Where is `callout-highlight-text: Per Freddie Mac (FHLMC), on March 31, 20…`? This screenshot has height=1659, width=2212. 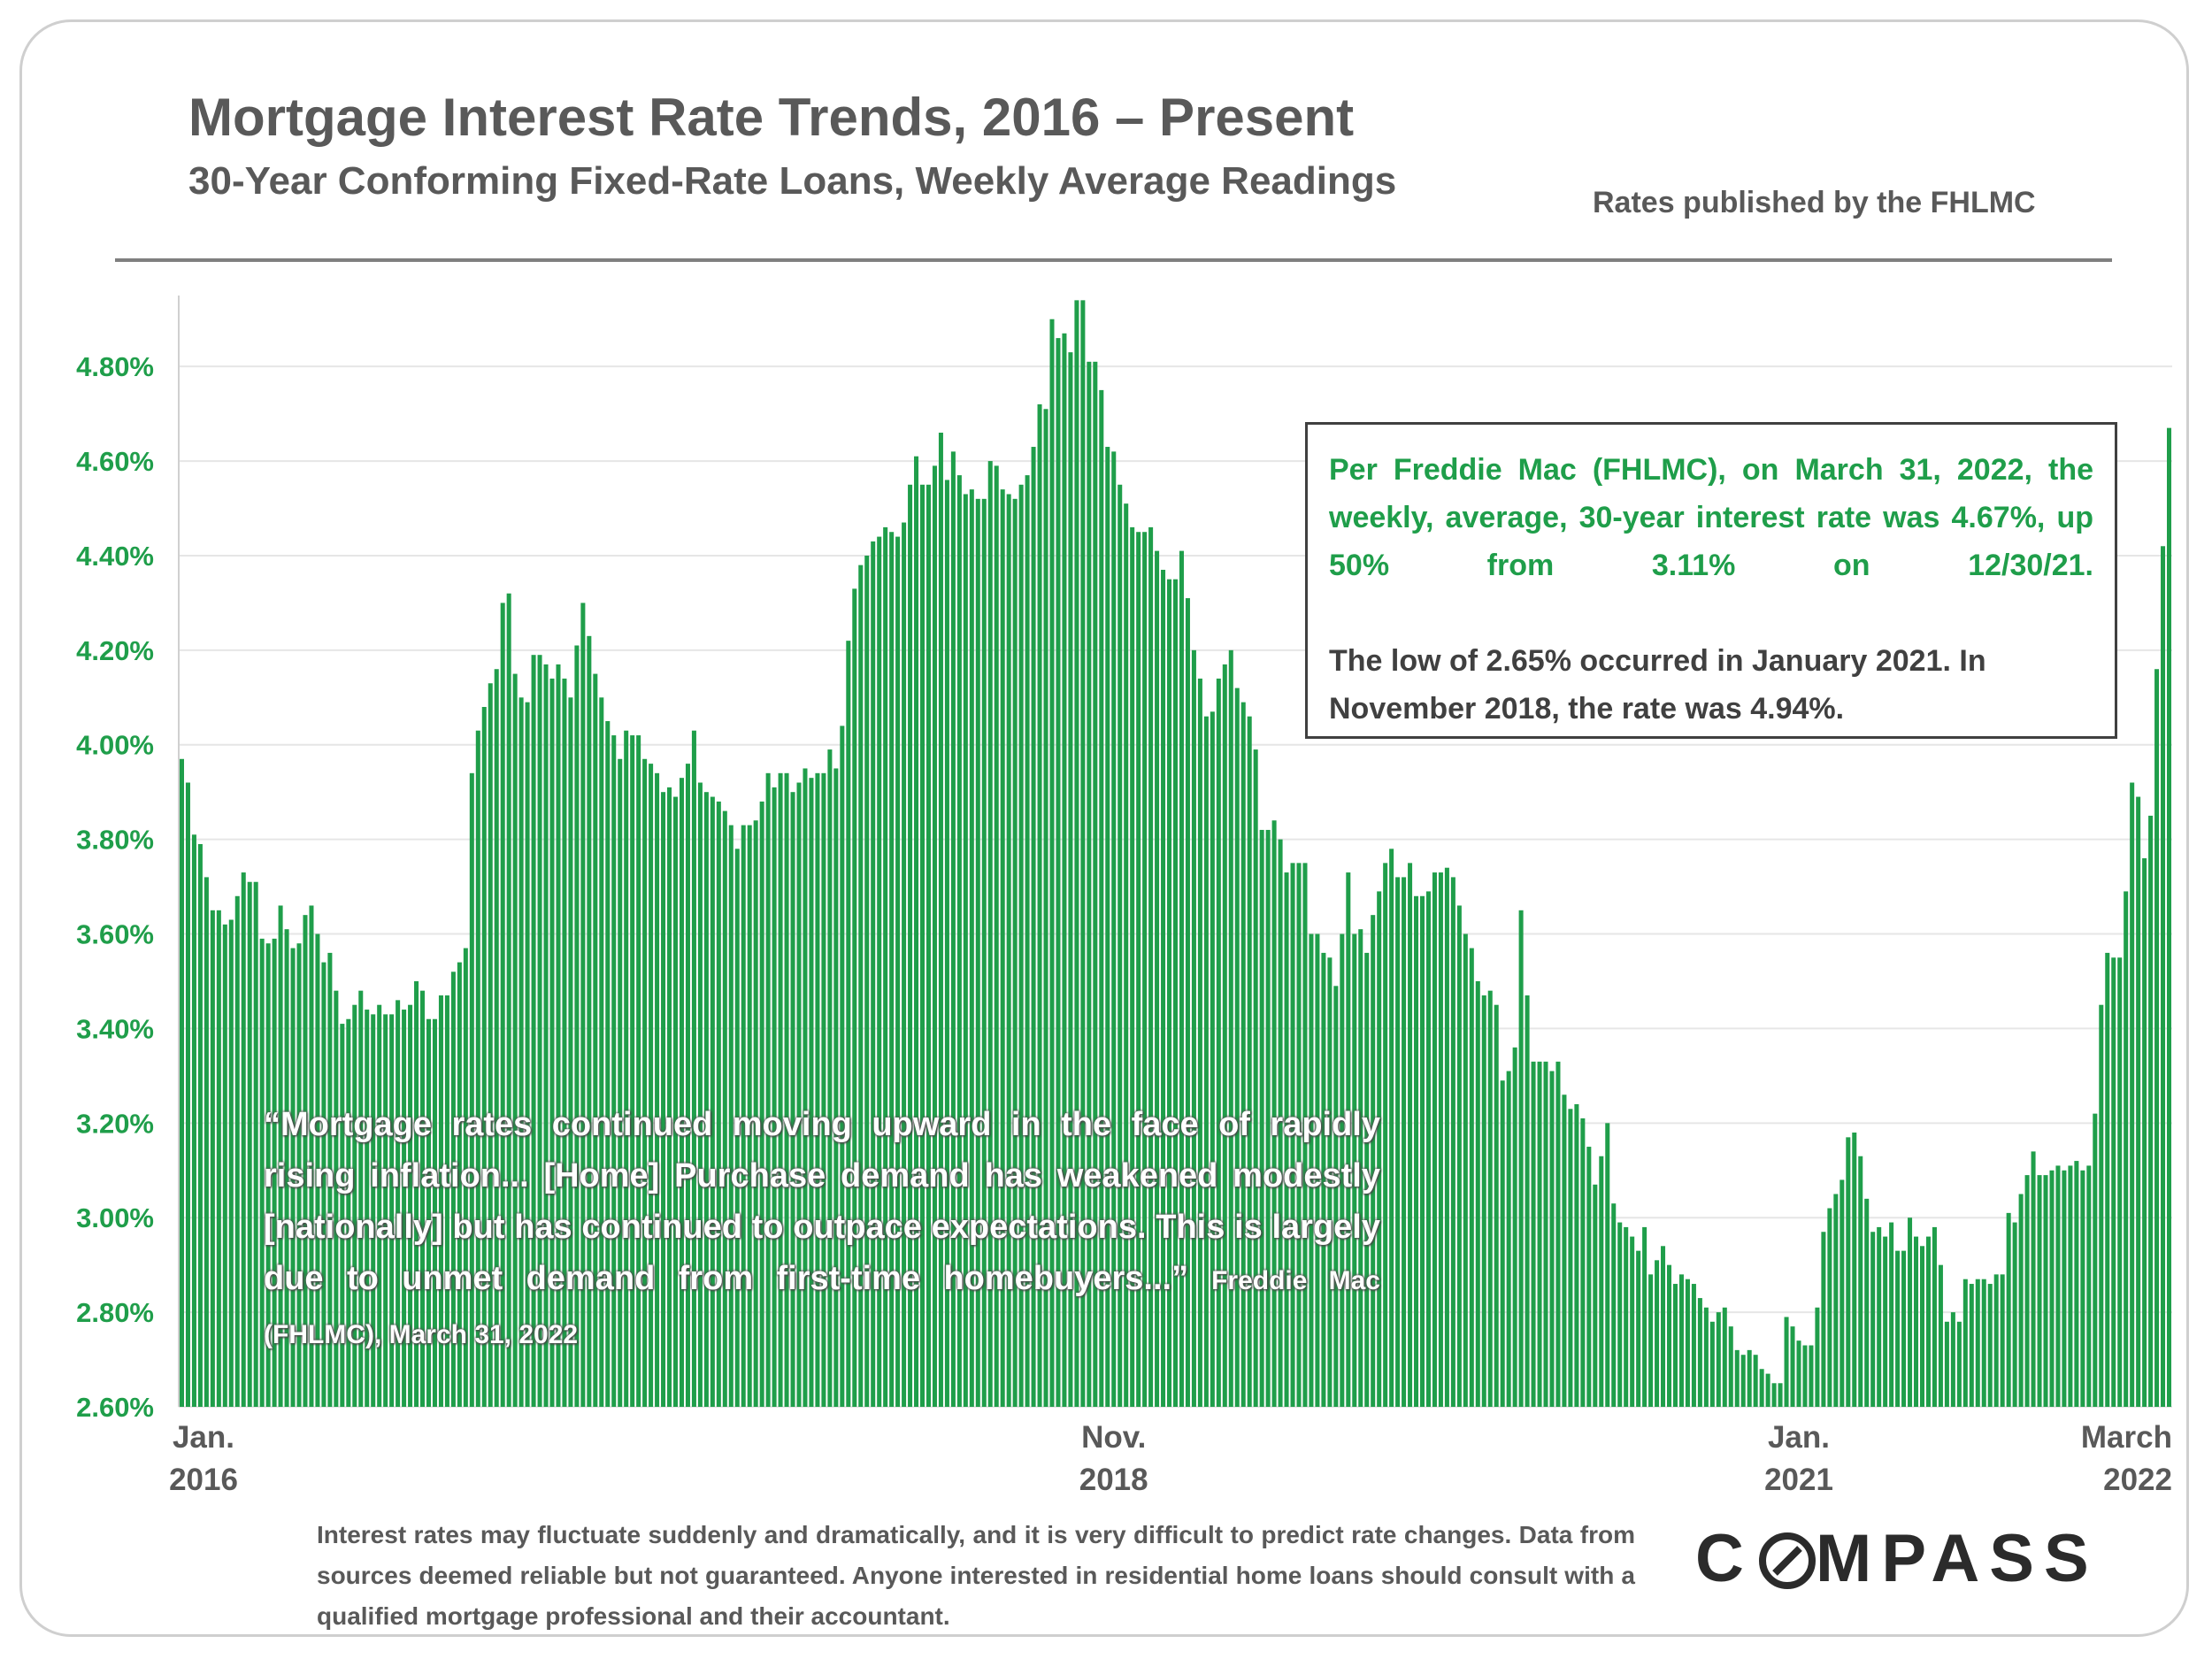
callout-highlight-text: Per Freddie Mac (FHLMC), on March 31, 20… is located at coordinates (1711, 517).